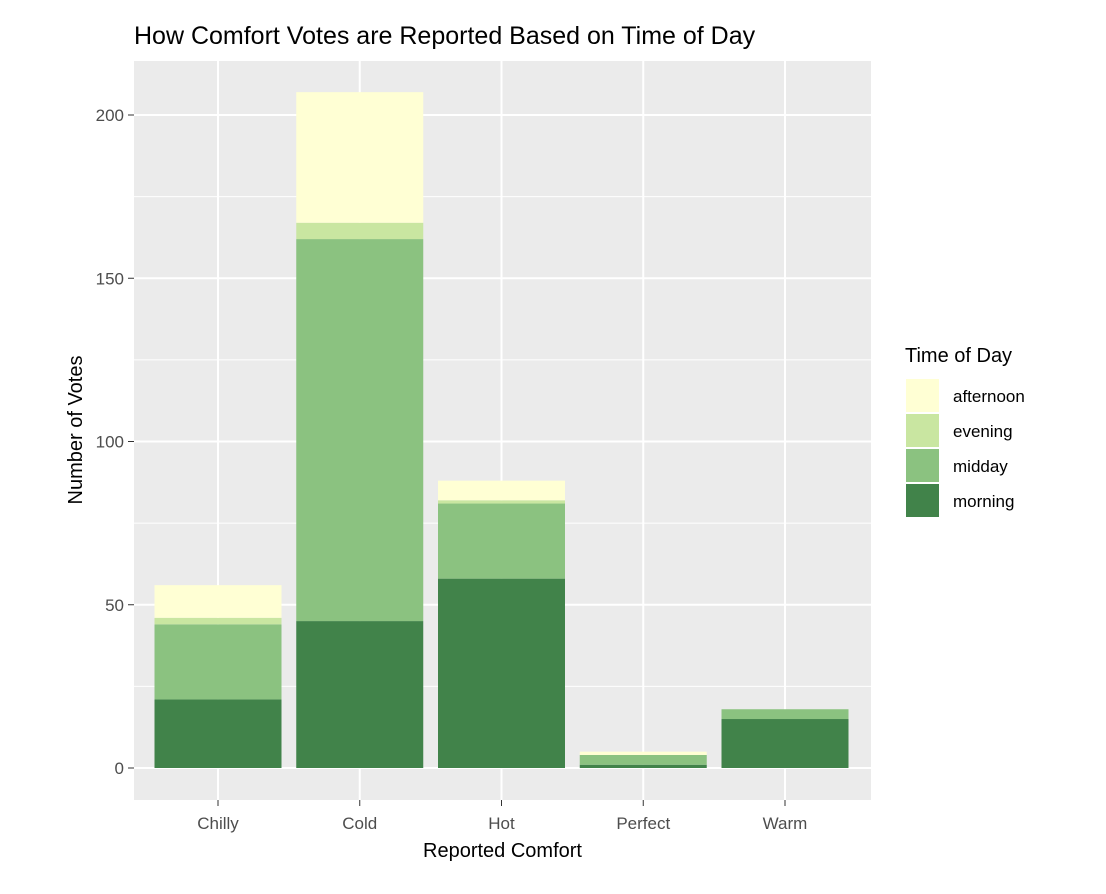 The image size is (1106, 894). Describe the element at coordinates (785, 743) in the screenshot. I see `bar-segment-morning-warm` at that location.